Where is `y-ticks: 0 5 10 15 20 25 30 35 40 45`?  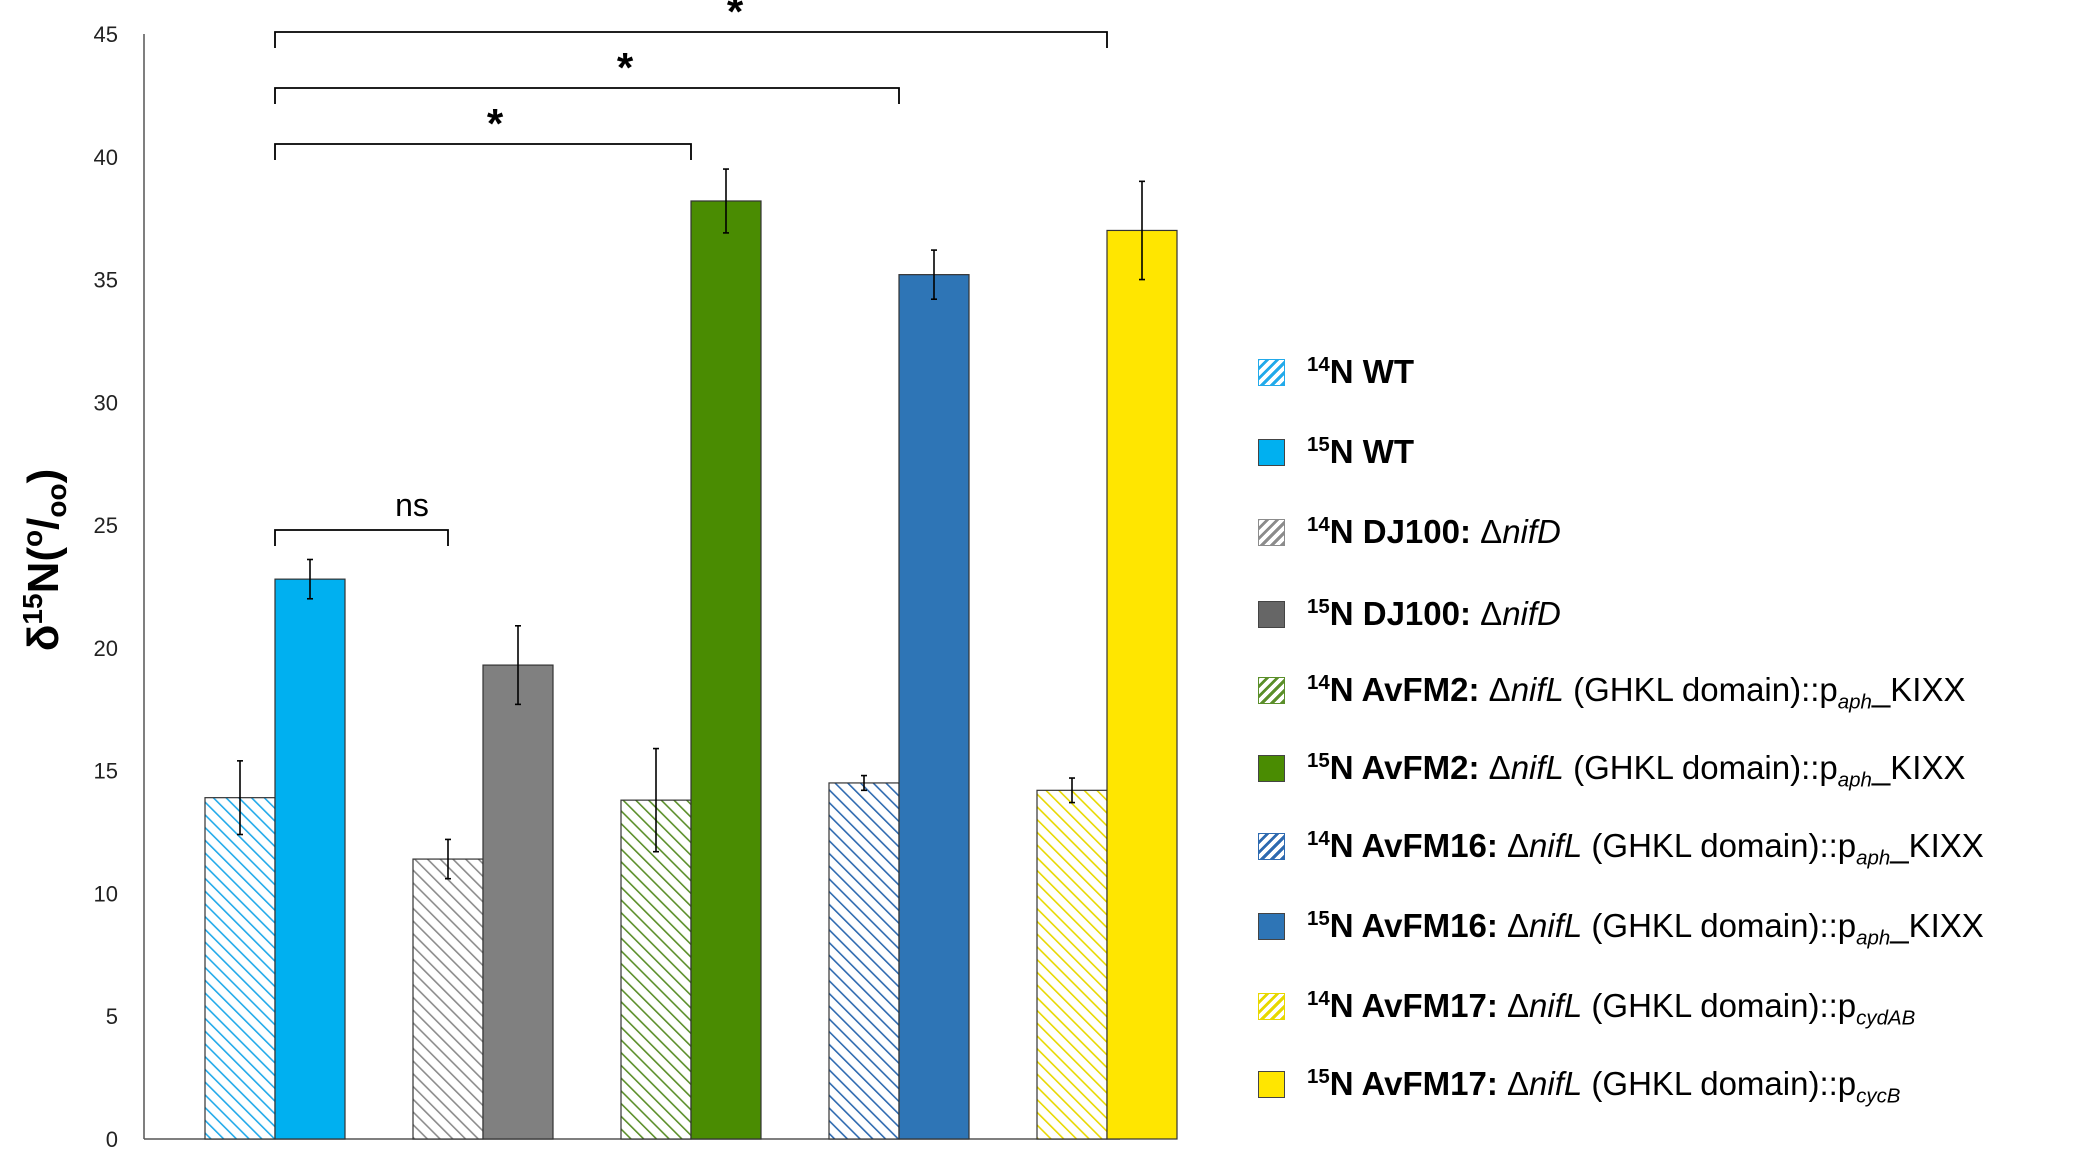 y-ticks: 0 5 10 15 20 25 30 35 40 45 is located at coordinates (106, 587).